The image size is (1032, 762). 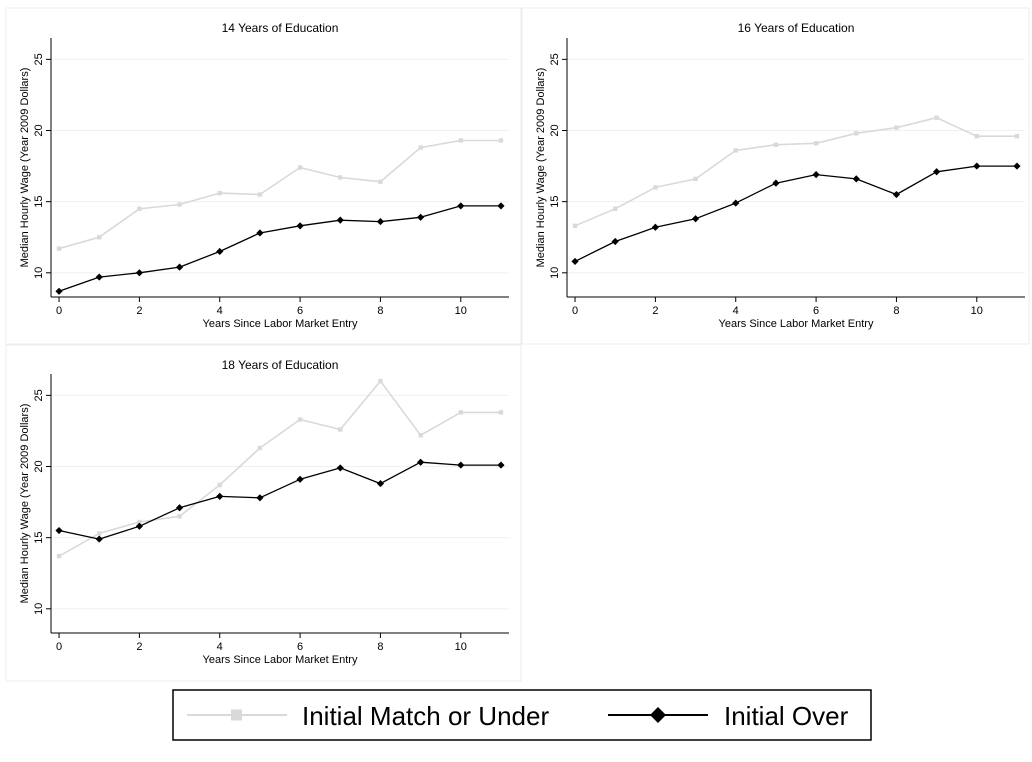 What do you see at coordinates (236, 715) in the screenshot?
I see `legend-marker-square` at bounding box center [236, 715].